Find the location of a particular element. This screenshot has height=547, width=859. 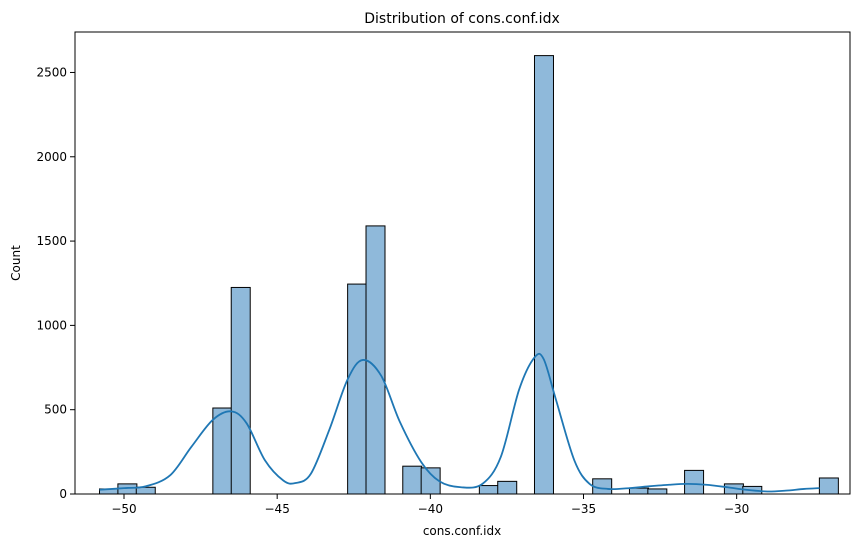

x-tick-label: −35 is located at coordinates (583, 509).